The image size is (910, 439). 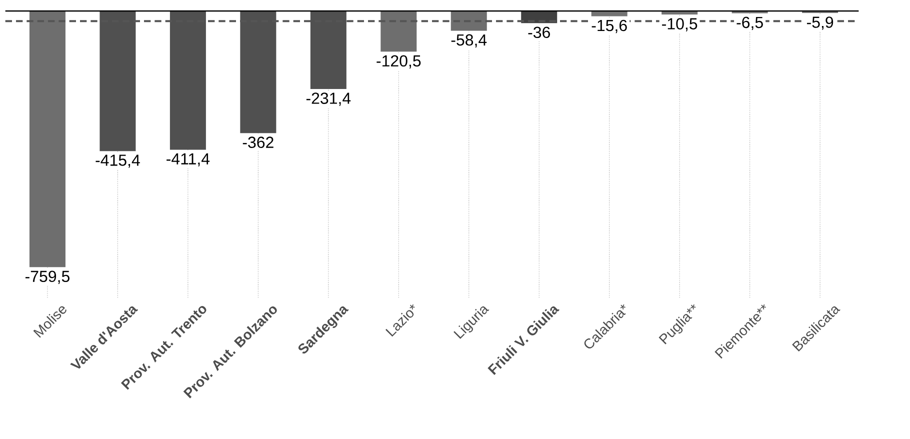 What do you see at coordinates (118, 161) in the screenshot?
I see `data-label: -415,4` at bounding box center [118, 161].